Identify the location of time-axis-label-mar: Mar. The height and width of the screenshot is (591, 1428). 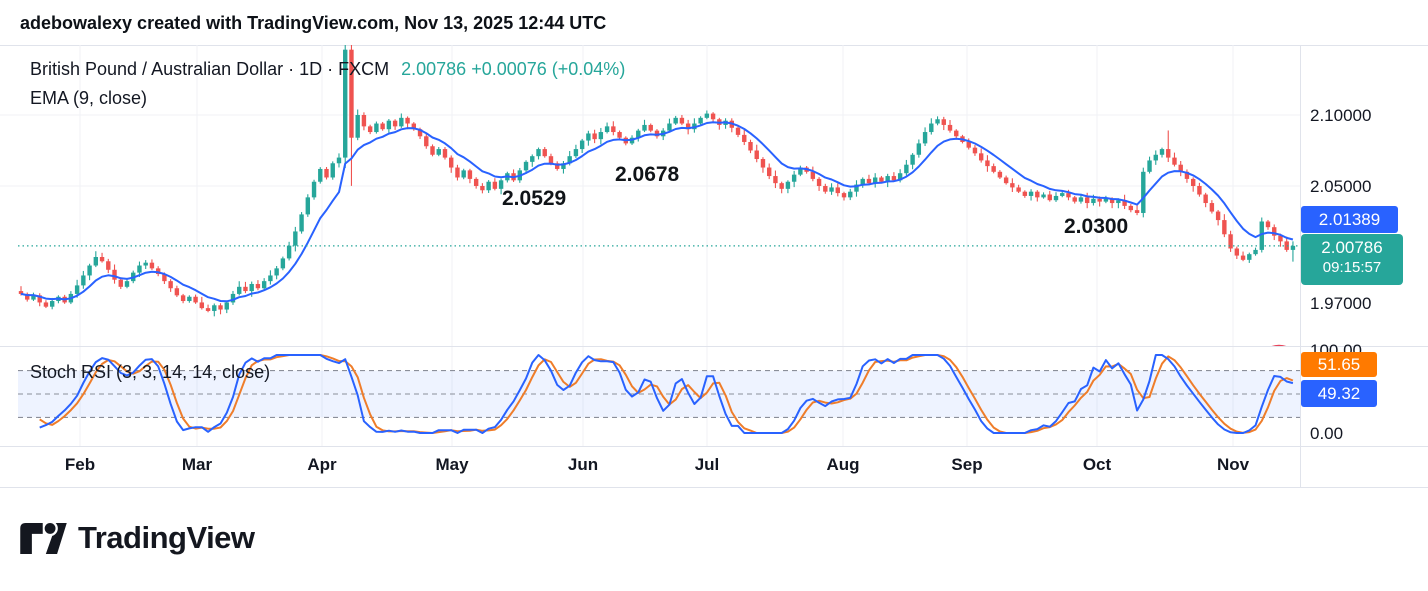
(197, 464).